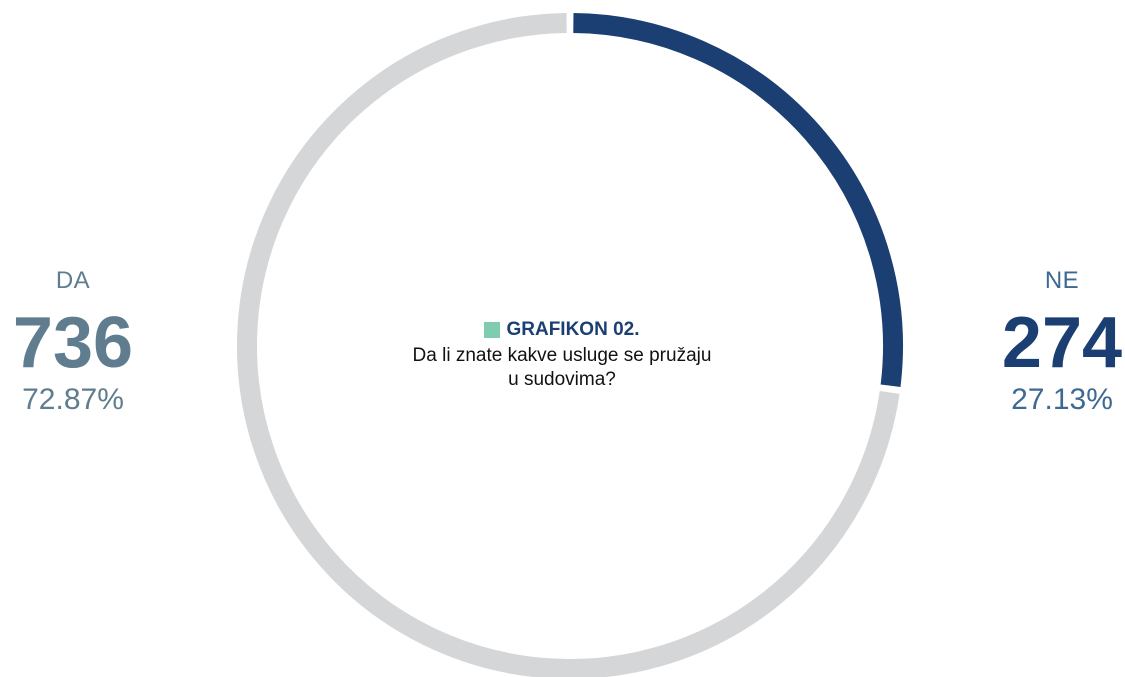 This screenshot has width=1125, height=677. Describe the element at coordinates (73, 399) in the screenshot. I see `da-percent: 72.87%` at that location.